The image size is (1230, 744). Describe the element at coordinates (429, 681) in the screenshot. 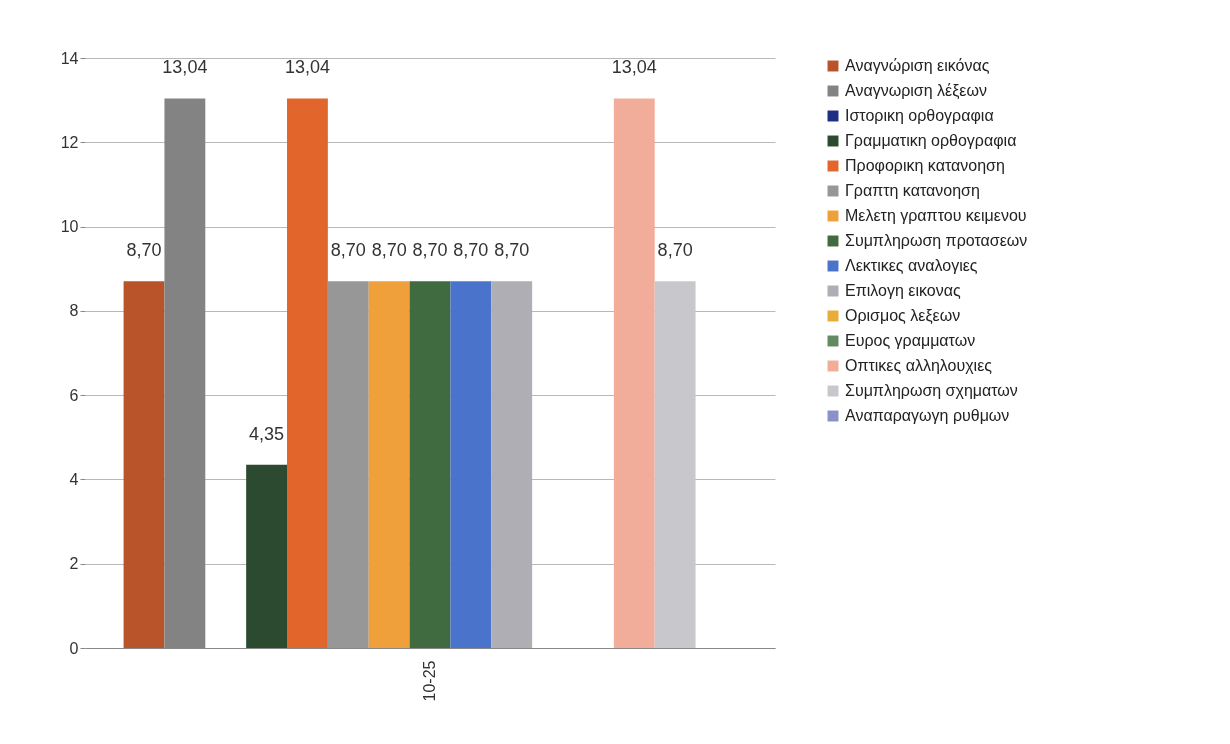

I see `x-tick-label: 10-25` at that location.